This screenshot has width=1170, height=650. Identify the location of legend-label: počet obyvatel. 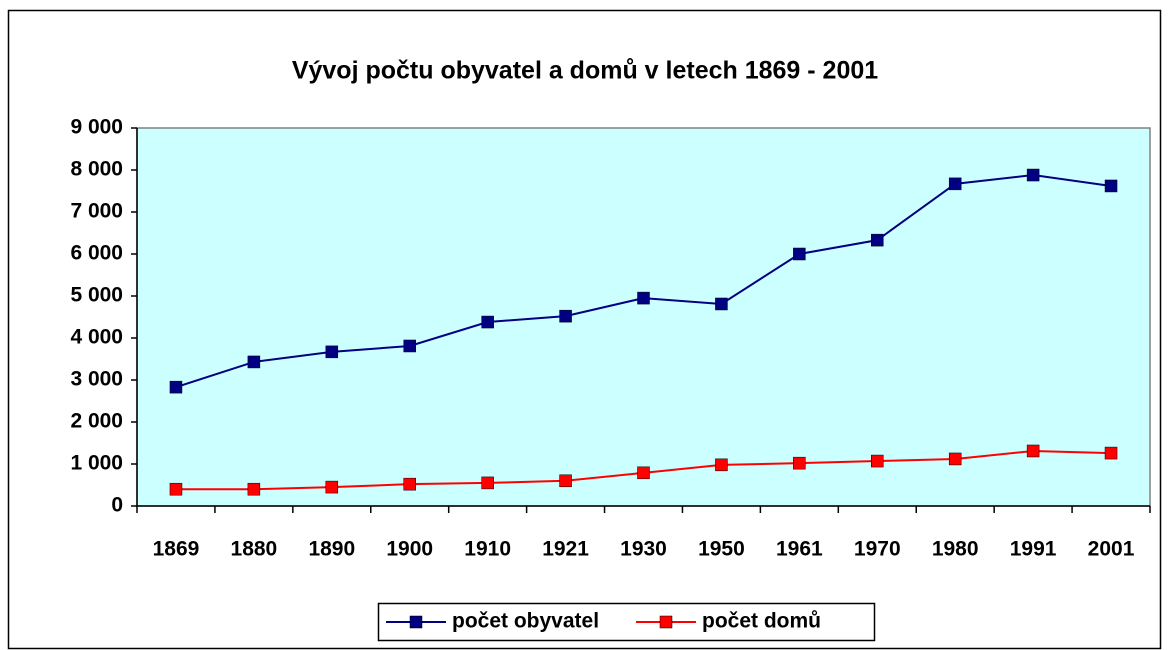
(525, 621).